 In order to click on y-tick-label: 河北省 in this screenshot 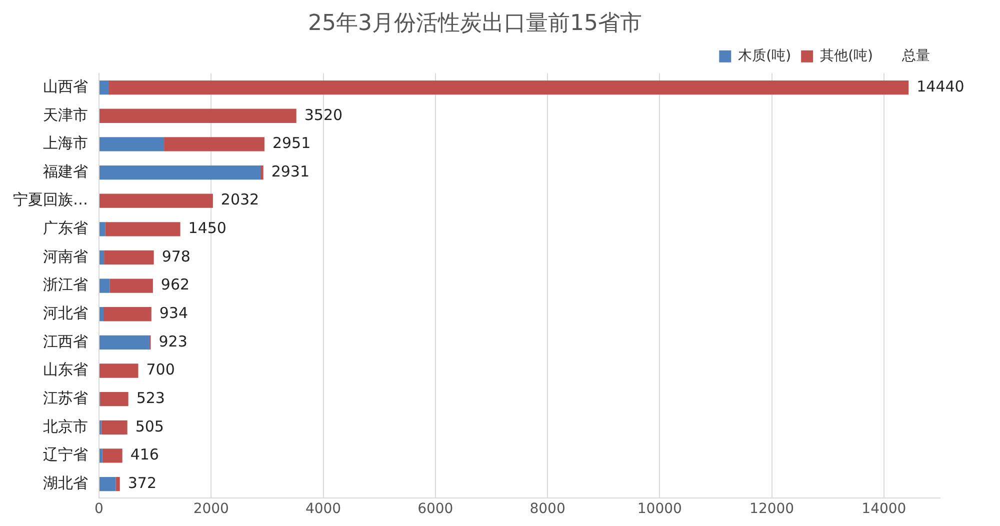, I will do `click(65, 313)`.